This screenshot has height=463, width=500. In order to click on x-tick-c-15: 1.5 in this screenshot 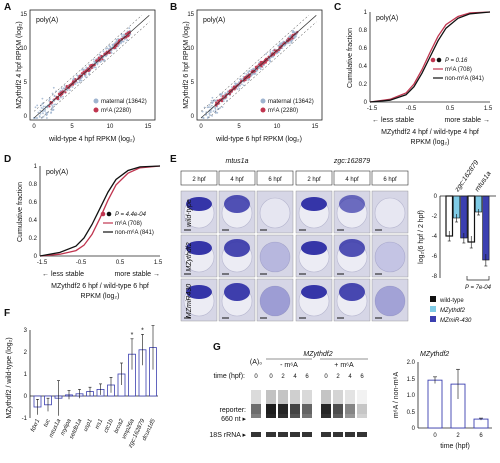, I will do `click(488, 109)`.